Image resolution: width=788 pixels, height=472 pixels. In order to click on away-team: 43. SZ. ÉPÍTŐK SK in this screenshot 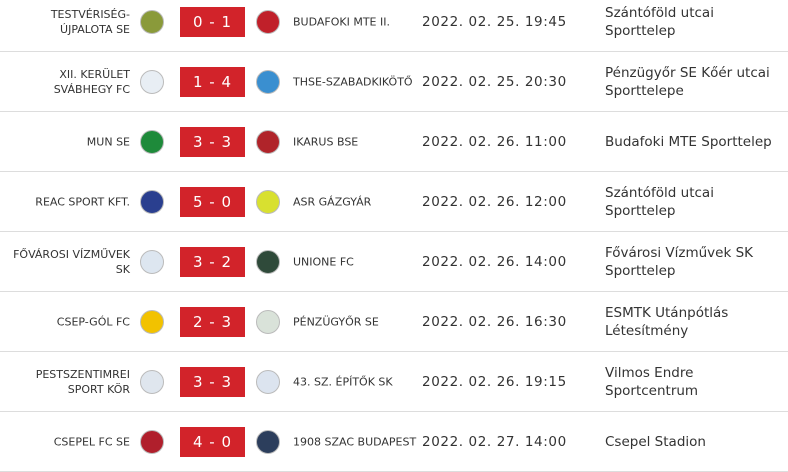, I will do `click(343, 381)`.